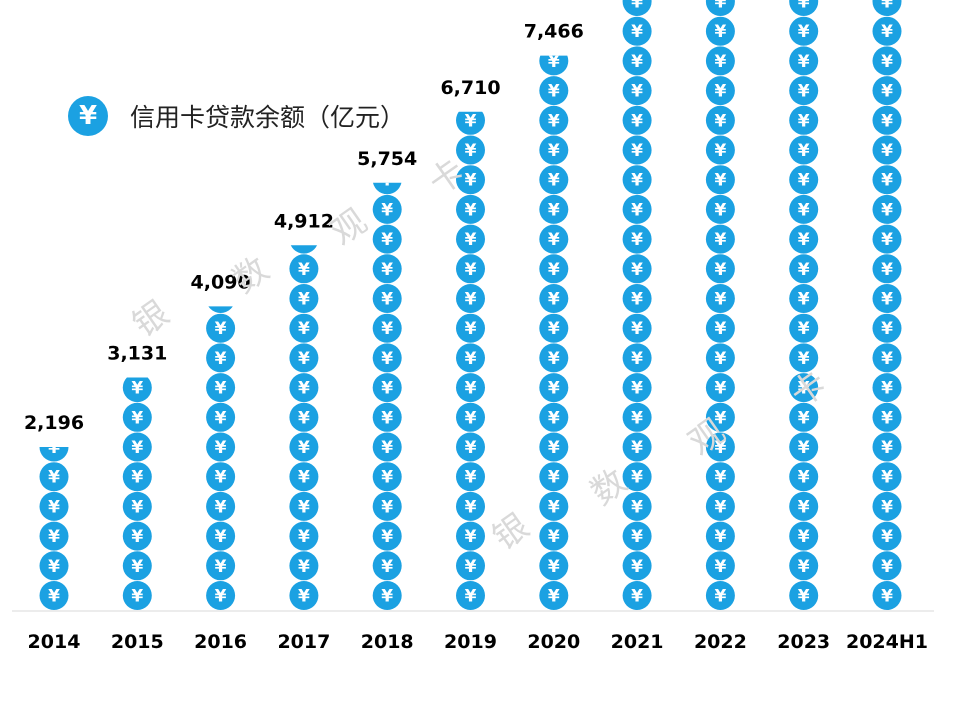  I want to click on bar-2015: ¥ ¥ ¥ ¥ ¥ ¥ ¥ ¥, so click(137, 493).